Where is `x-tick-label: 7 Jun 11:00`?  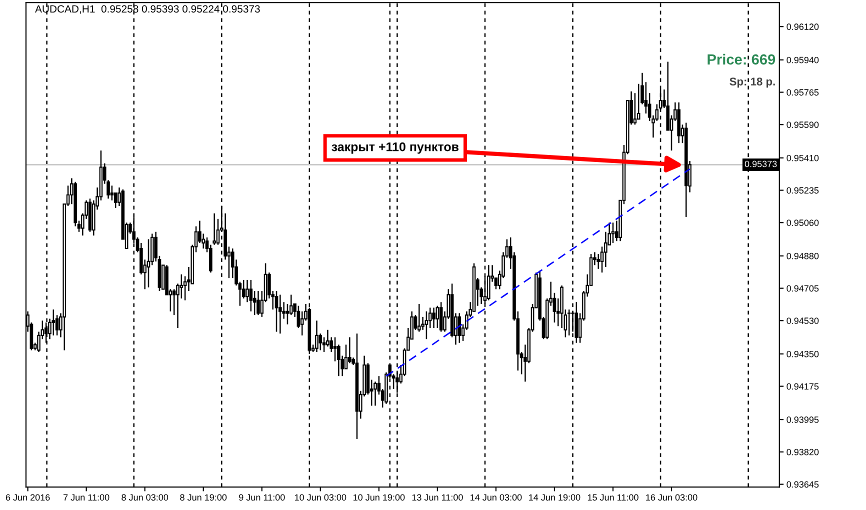 x-tick-label: 7 Jun 11:00 is located at coordinates (87, 497).